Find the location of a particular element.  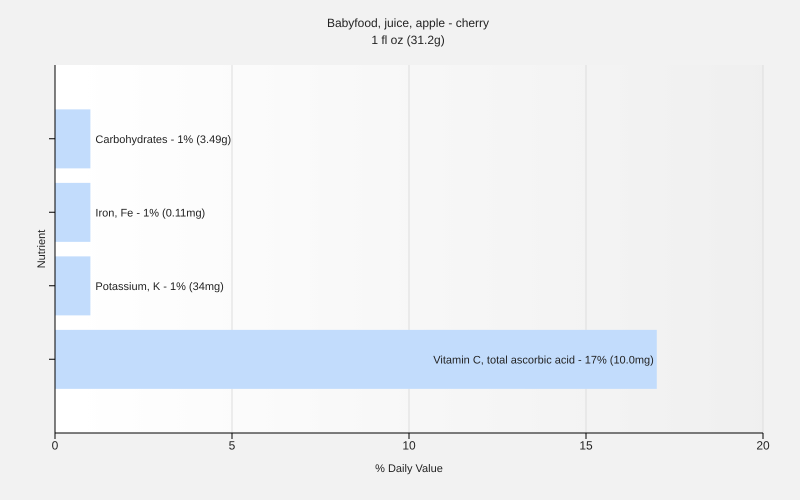

x-tick-label: 20 is located at coordinates (763, 445).